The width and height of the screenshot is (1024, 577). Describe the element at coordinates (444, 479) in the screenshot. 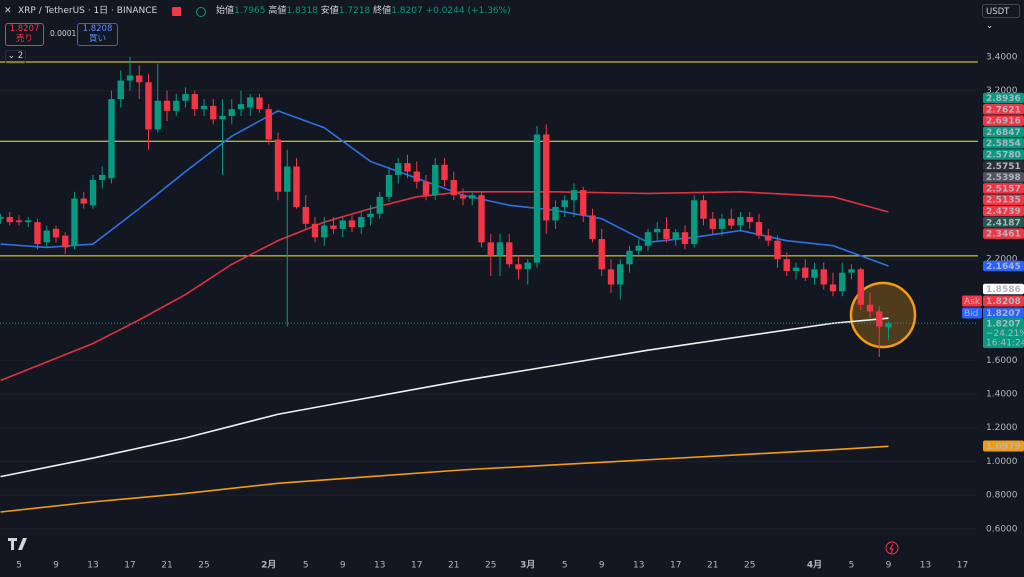

I see `ma-line` at that location.